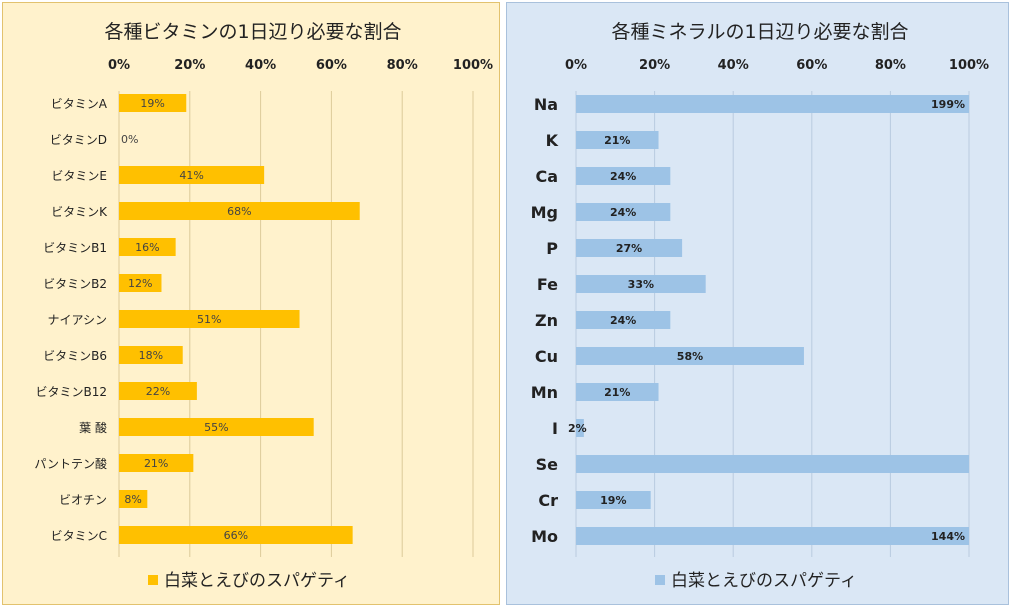 This screenshot has height=609, width=1012. I want to click on category-label: ビタミンD, so click(78, 140).